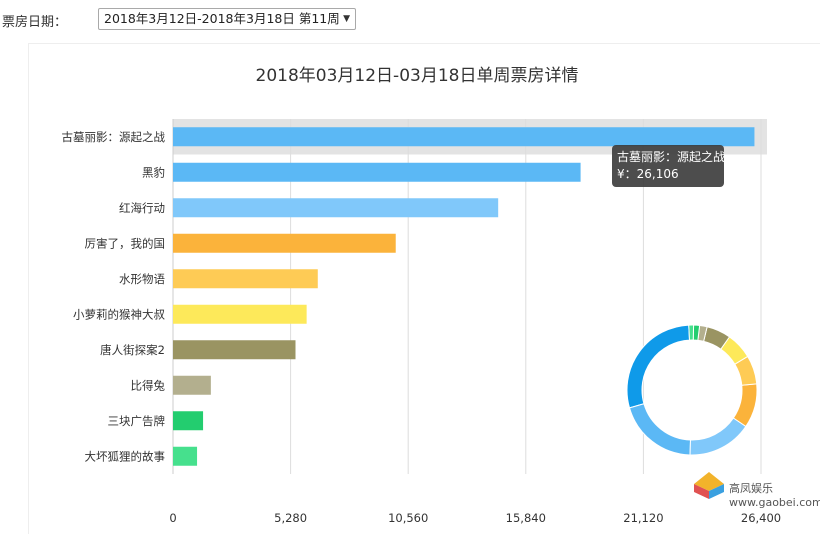  Describe the element at coordinates (35, 22) in the screenshot. I see `date-filter-label: 票房日期：` at that location.